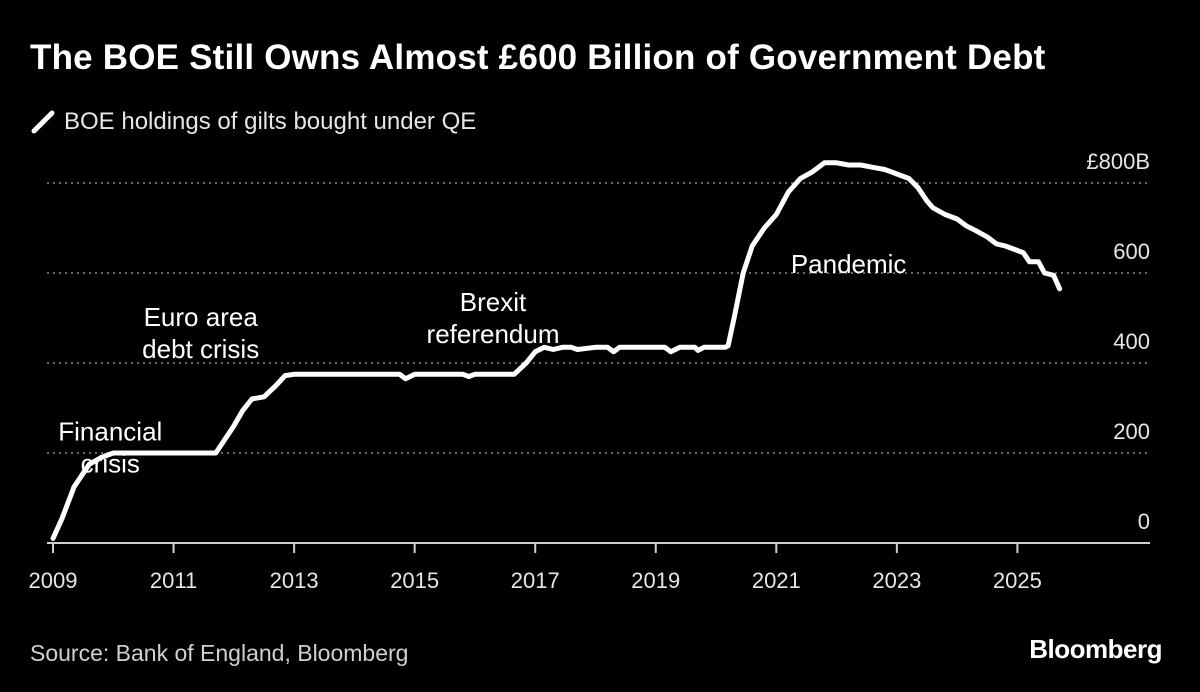  I want to click on annotation-line: debt crisis, so click(200, 349).